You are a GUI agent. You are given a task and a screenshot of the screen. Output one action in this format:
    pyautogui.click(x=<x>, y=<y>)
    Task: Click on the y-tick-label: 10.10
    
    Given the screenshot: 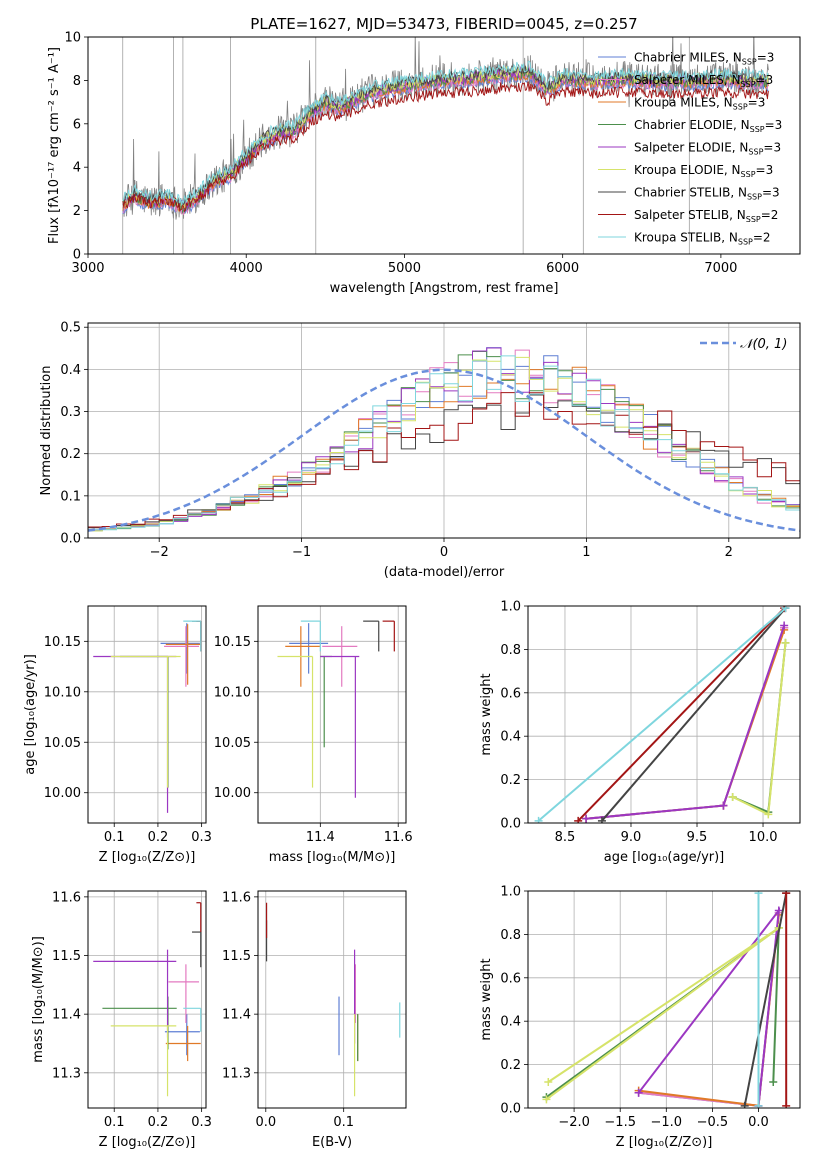 What is the action you would take?
    pyautogui.click(x=232, y=692)
    